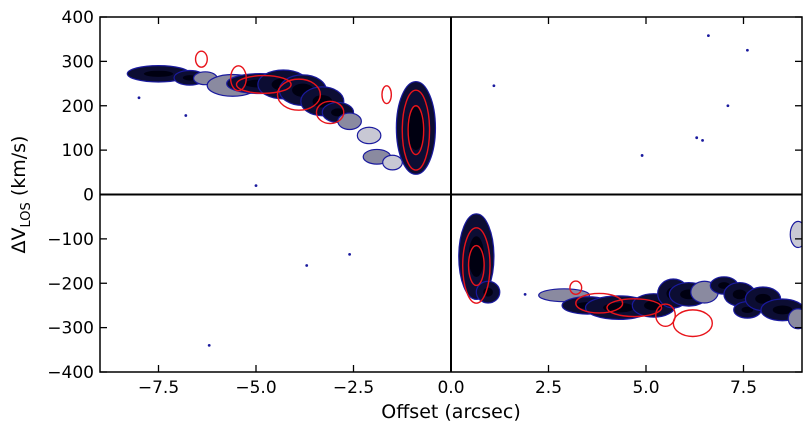 Image resolution: width=812 pixels, height=430 pixels. Describe the element at coordinates (70, 240) in the screenshot. I see `y-tick-label: −100` at that location.